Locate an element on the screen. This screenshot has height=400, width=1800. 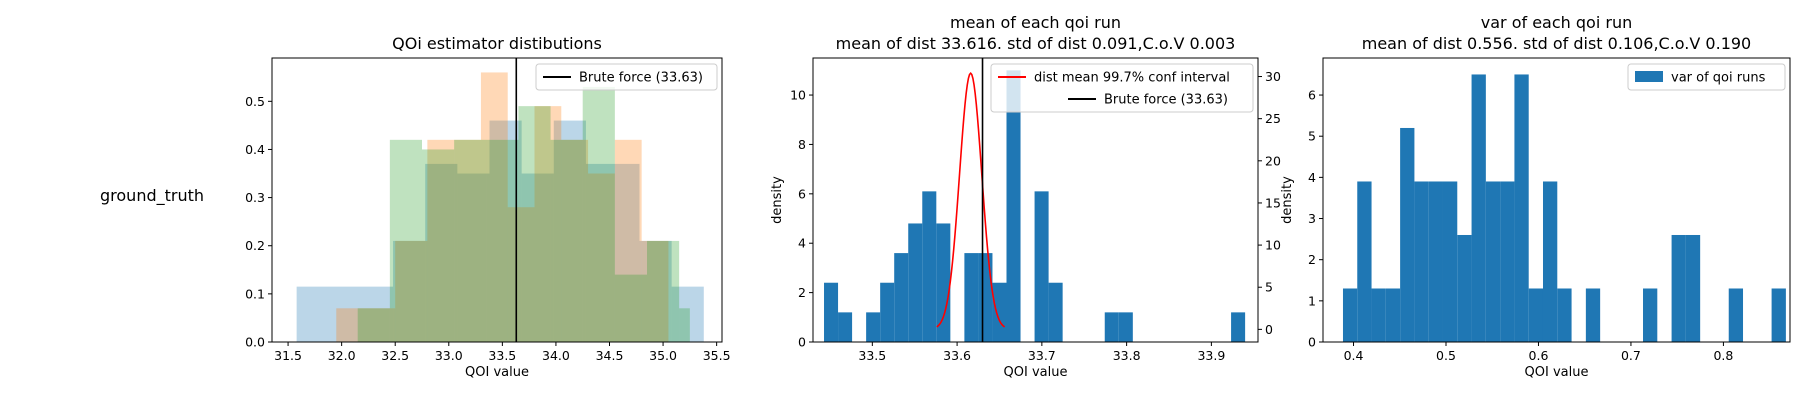
y-tick-label: 4 is located at coordinates (802, 243).